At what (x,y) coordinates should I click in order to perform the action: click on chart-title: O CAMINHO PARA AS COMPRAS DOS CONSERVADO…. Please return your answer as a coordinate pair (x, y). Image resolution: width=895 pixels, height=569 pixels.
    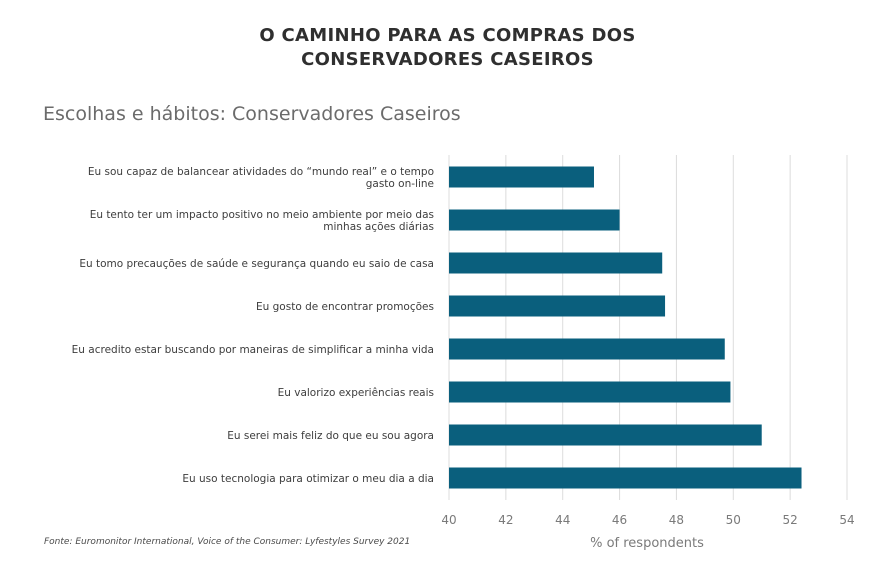
    Looking at the image, I should click on (447, 48).